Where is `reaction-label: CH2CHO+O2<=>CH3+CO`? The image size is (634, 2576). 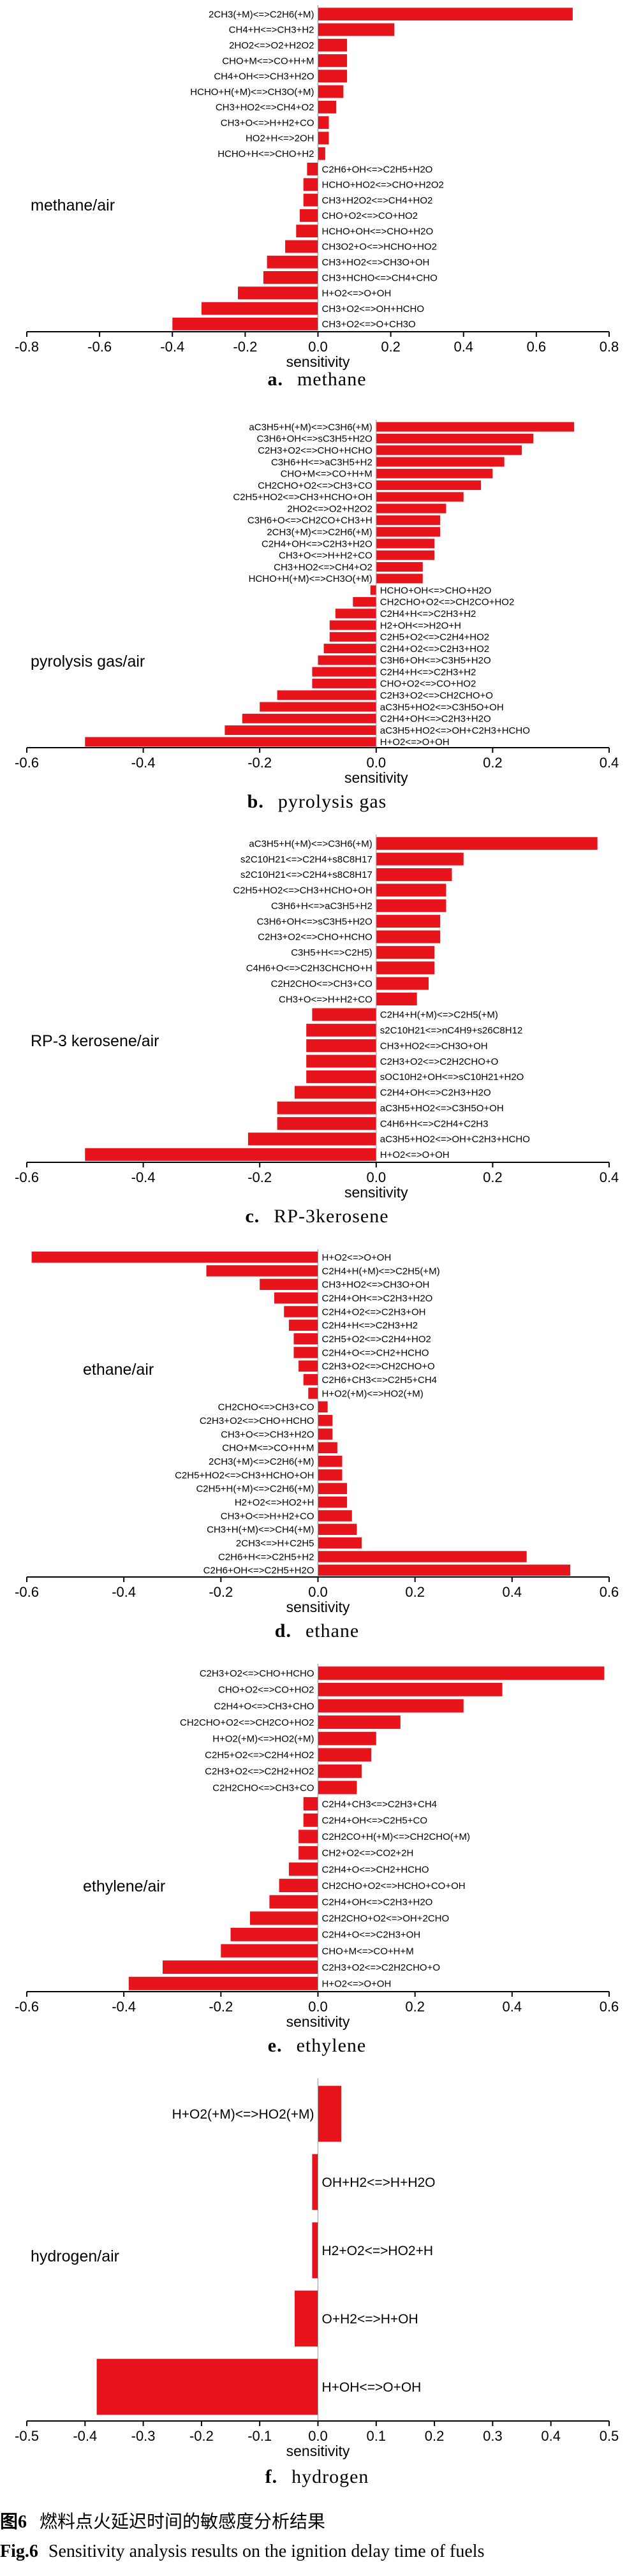
reaction-label: CH2CHO+O2<=>CH3+CO is located at coordinates (315, 485).